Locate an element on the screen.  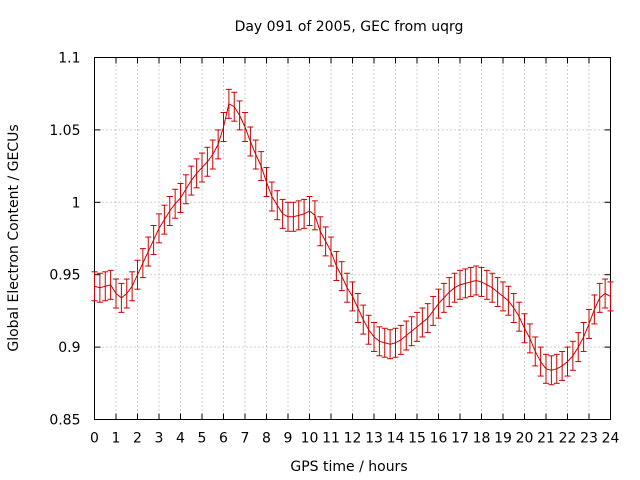
x-tick-label: 22 is located at coordinates (568, 439).